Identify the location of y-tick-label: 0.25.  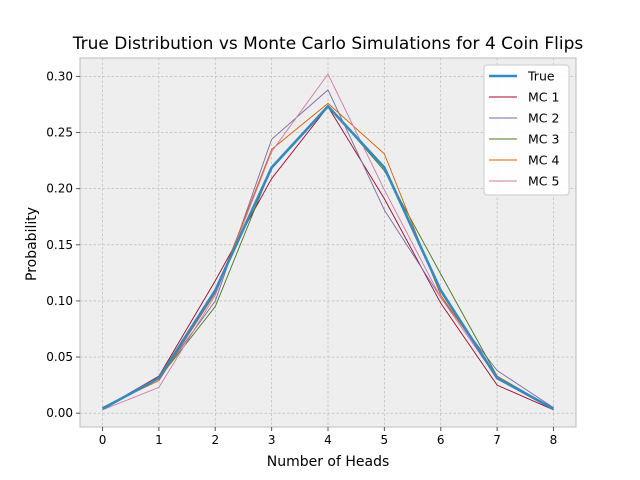
(59, 133).